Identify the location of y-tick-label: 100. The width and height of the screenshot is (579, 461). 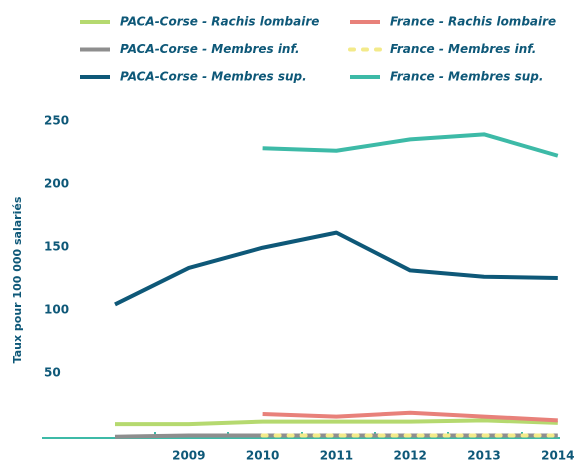
(56, 310).